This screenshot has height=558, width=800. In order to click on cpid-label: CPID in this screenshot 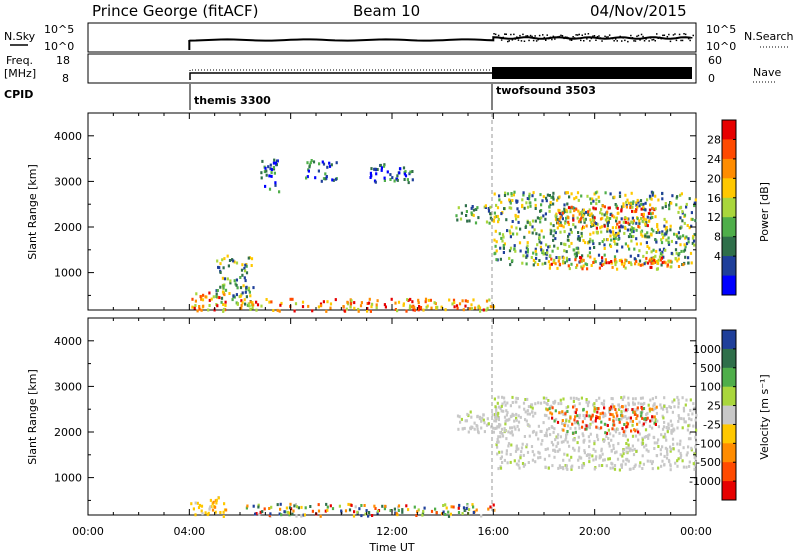, I will do `click(18, 94)`.